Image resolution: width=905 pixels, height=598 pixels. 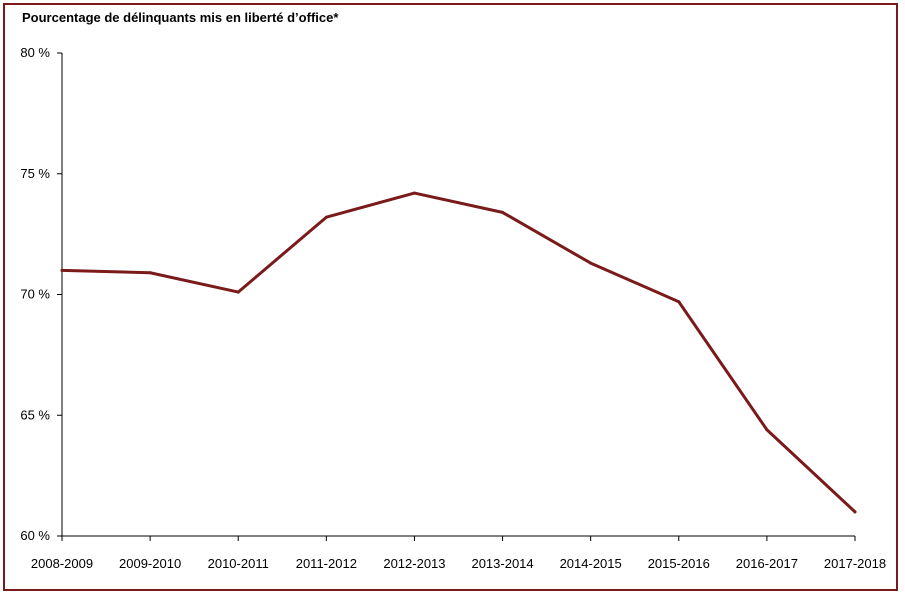 What do you see at coordinates (62, 563) in the screenshot?
I see `x-tick-label: 2008-2009` at bounding box center [62, 563].